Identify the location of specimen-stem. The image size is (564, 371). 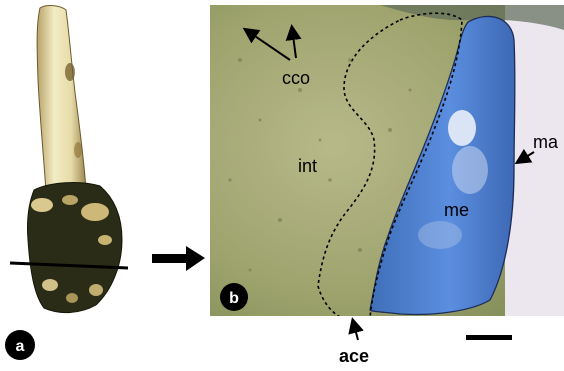
(61, 99).